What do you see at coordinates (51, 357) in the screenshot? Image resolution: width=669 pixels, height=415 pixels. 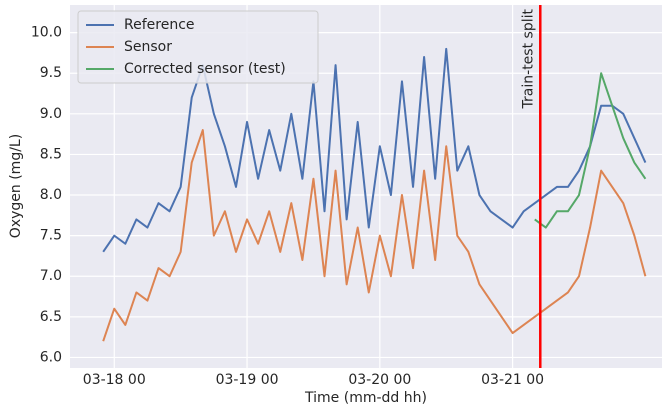 I see `y-tick-label: 6.0` at bounding box center [51, 357].